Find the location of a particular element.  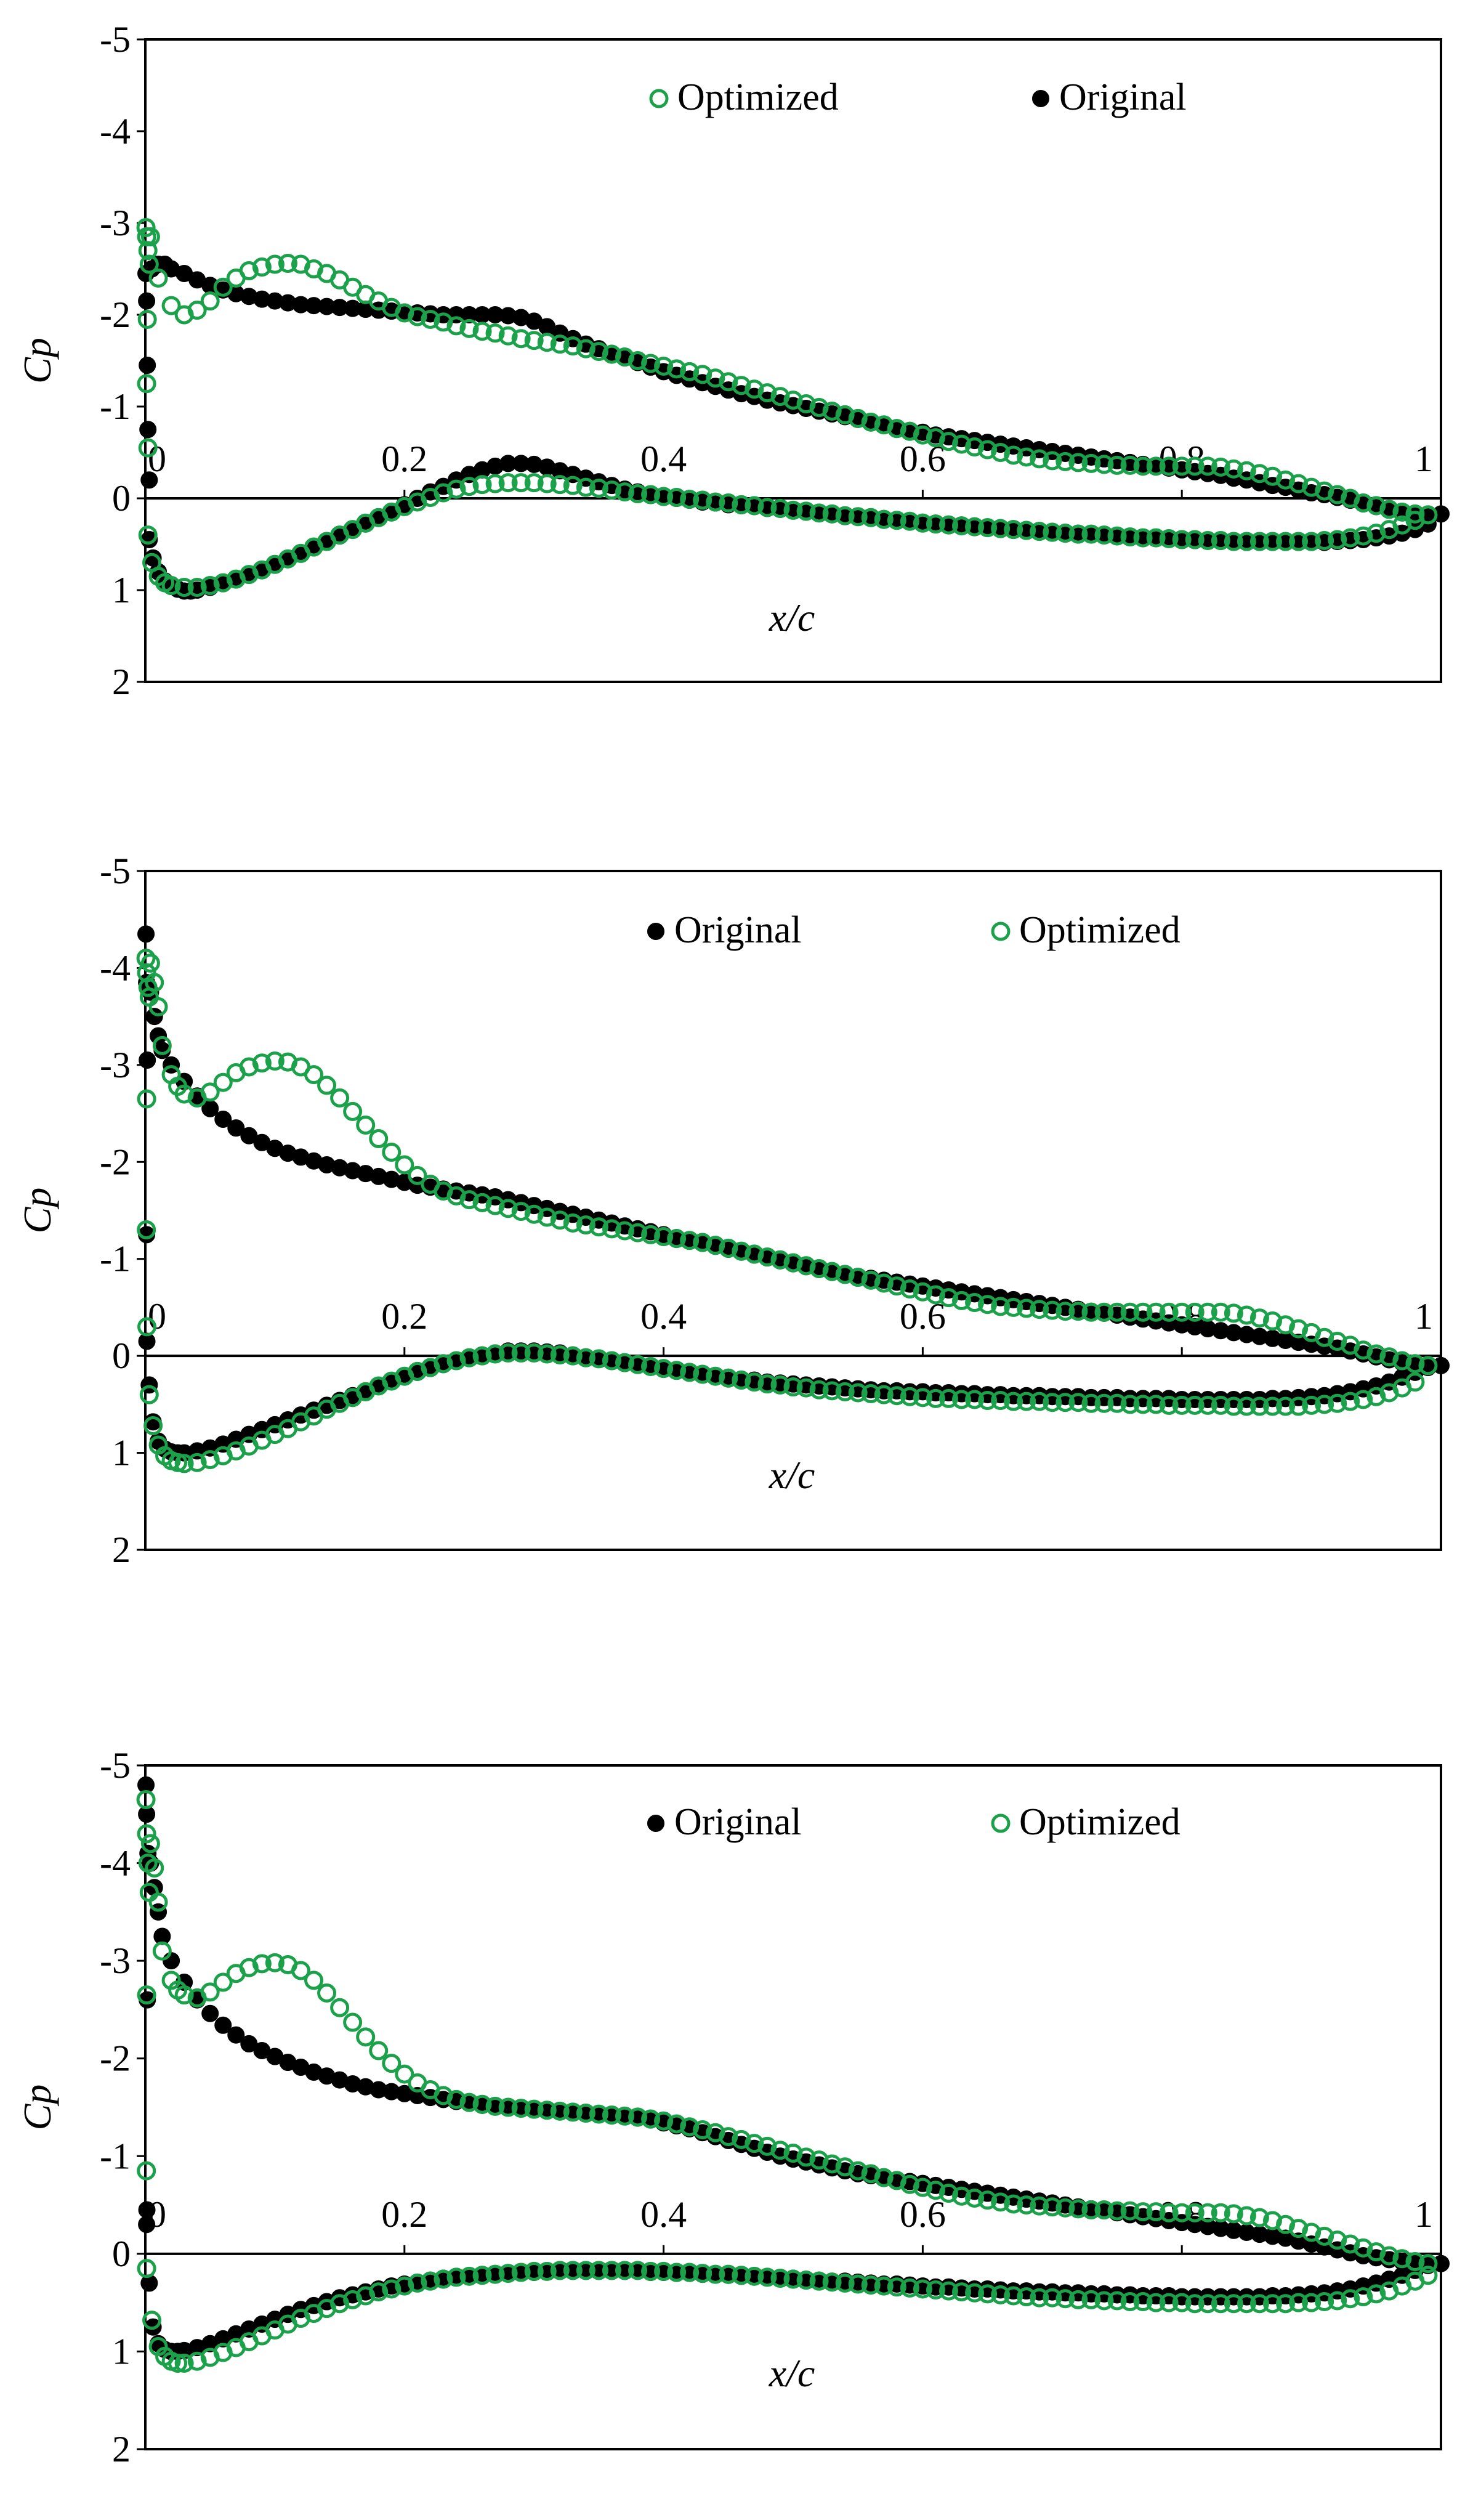

chart-2-x-tick-label: 0.2 is located at coordinates (404, 1316).